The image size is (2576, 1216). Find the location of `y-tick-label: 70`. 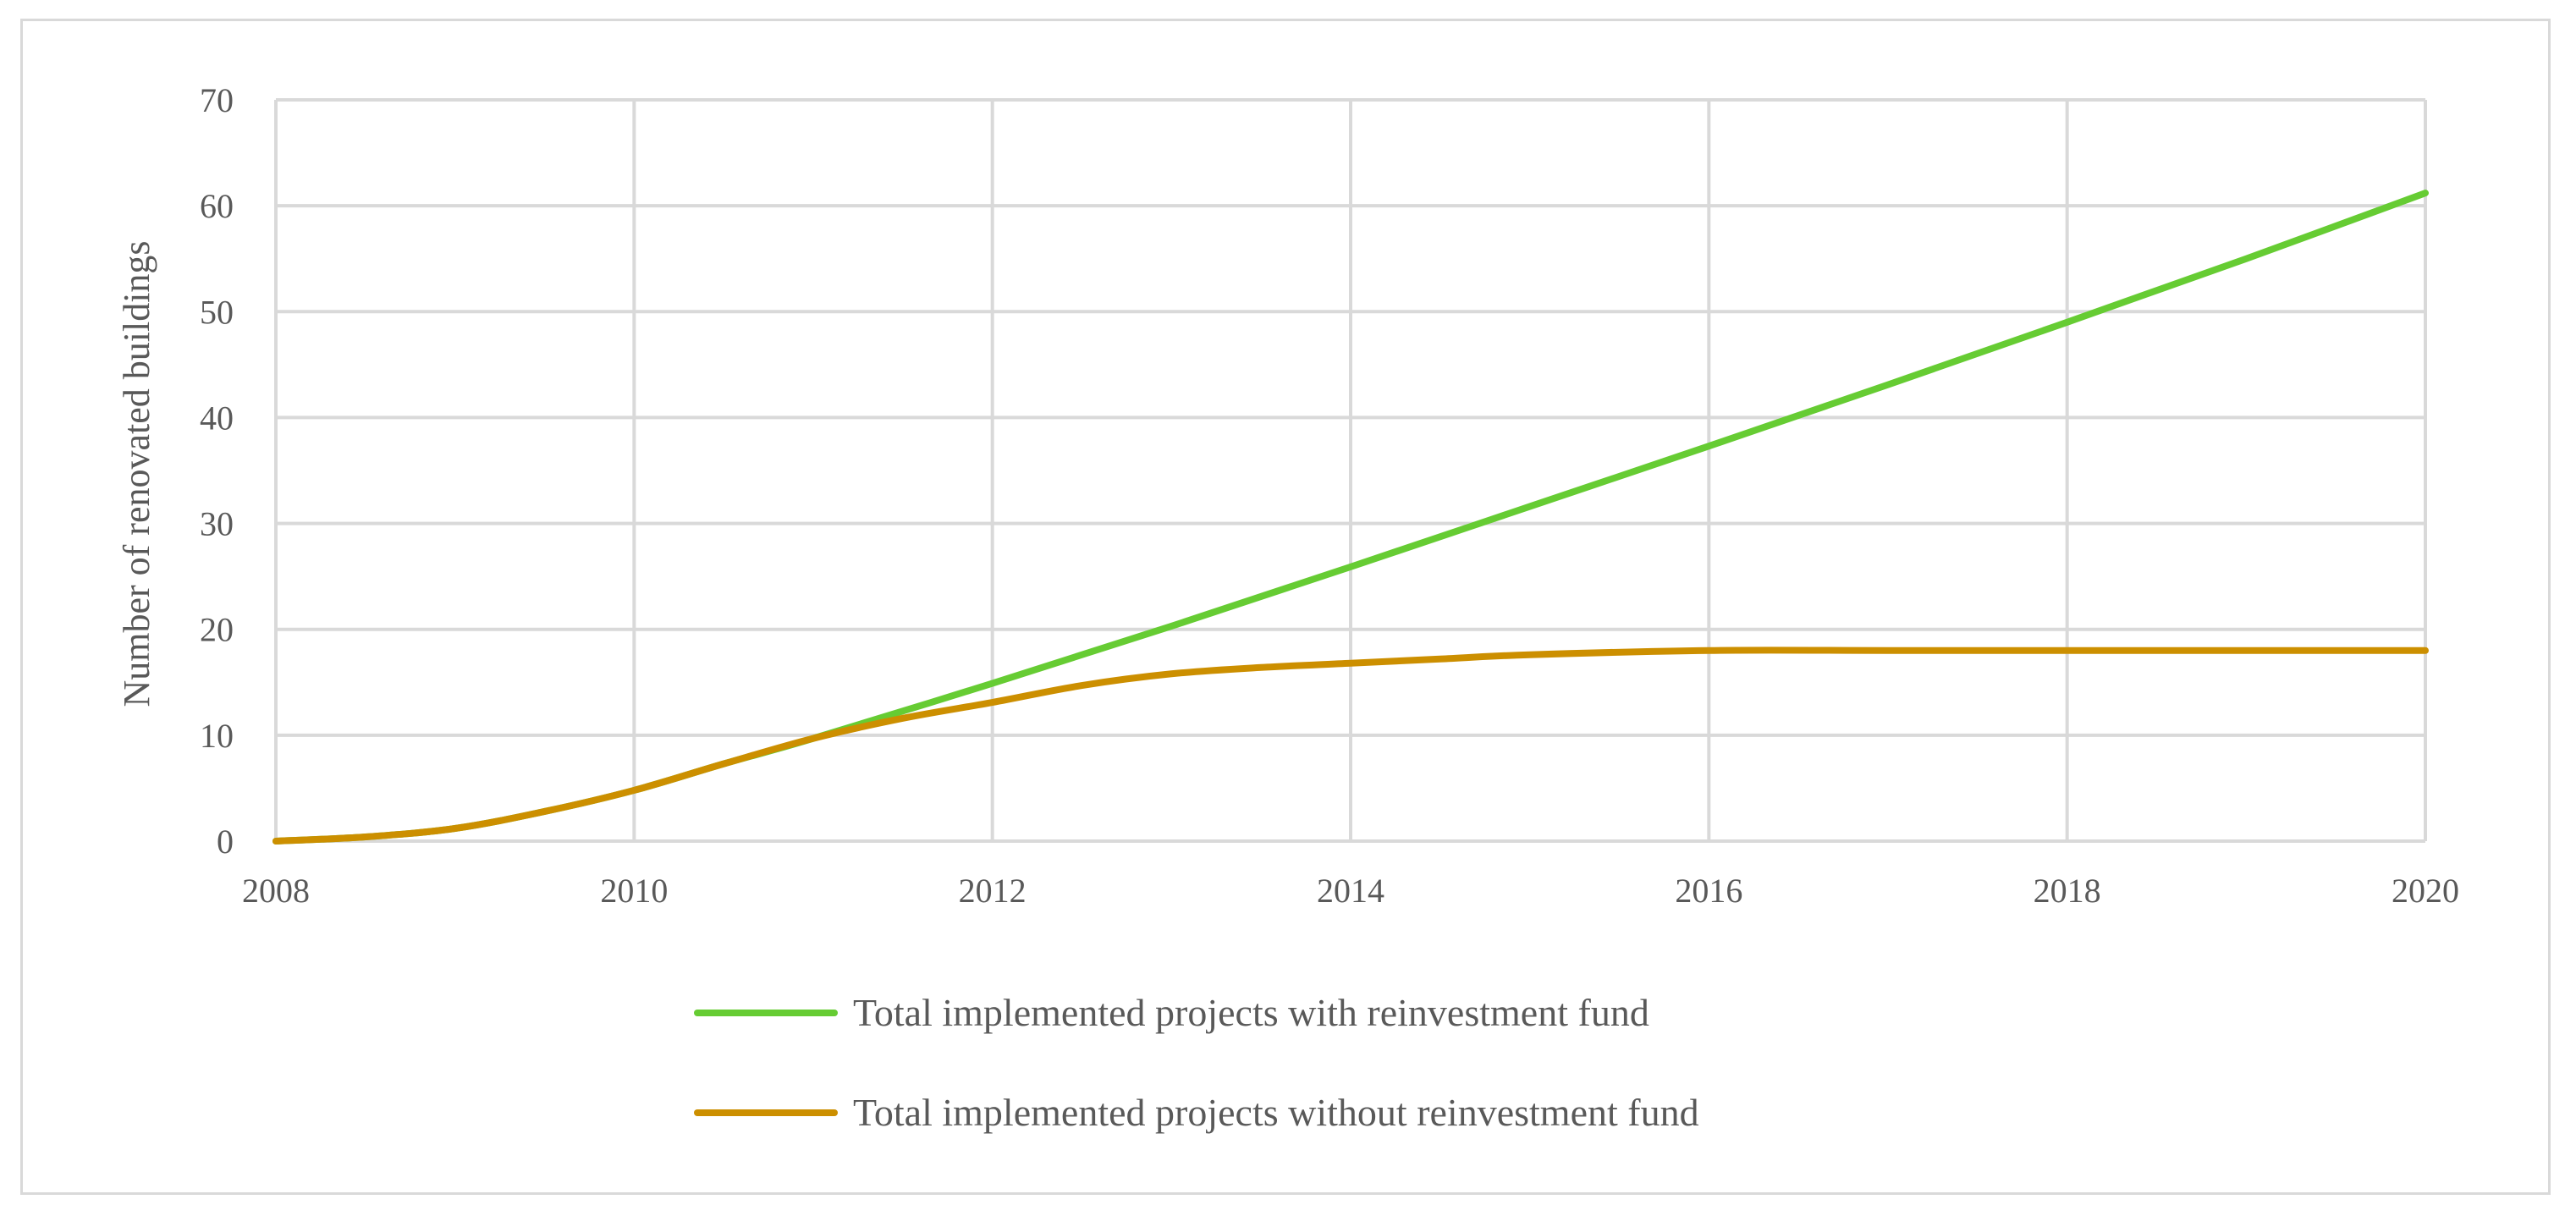

y-tick-label: 70 is located at coordinates (217, 100).